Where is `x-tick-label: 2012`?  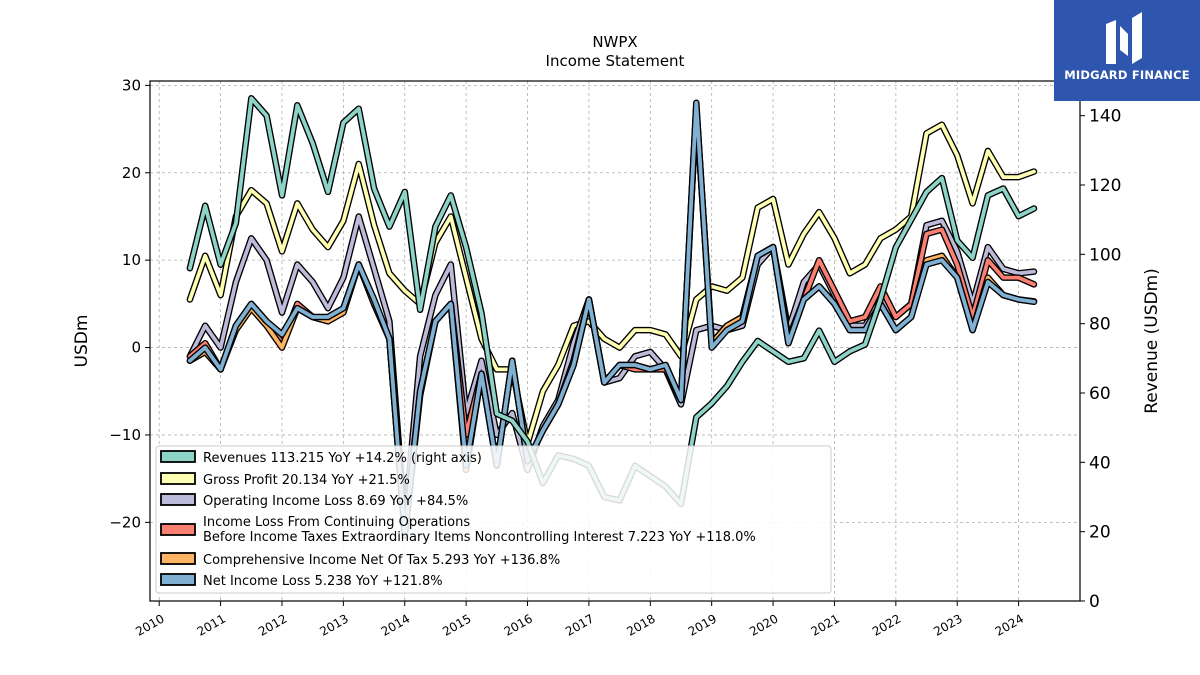 x-tick-label: 2012 is located at coordinates (272, 624).